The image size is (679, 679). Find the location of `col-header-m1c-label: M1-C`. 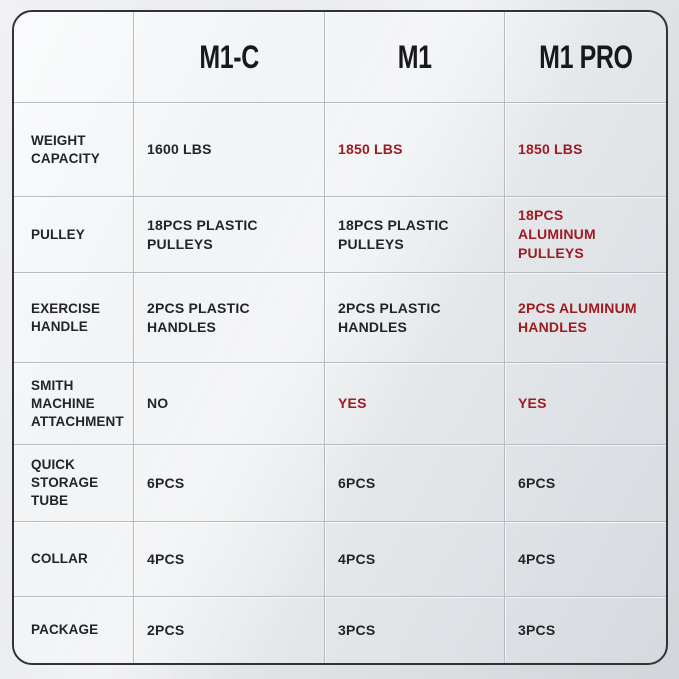

col-header-m1c-label: M1-C is located at coordinates (229, 56).